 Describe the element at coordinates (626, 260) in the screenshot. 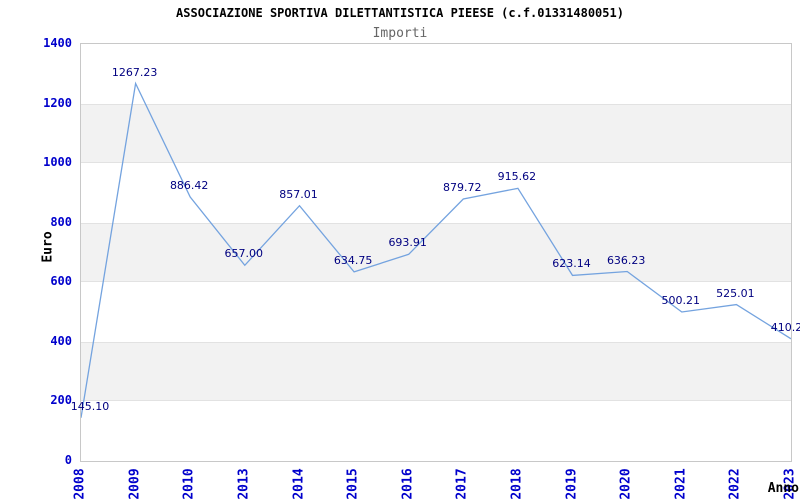

I see `point-label: 636.23` at that location.